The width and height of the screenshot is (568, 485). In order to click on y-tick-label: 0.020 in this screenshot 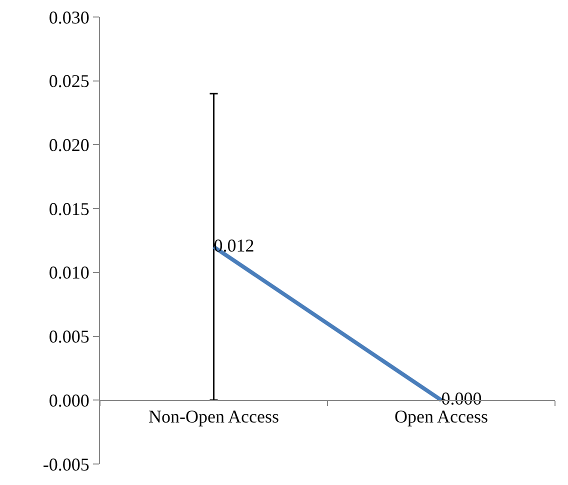, I will do `click(69, 145)`.